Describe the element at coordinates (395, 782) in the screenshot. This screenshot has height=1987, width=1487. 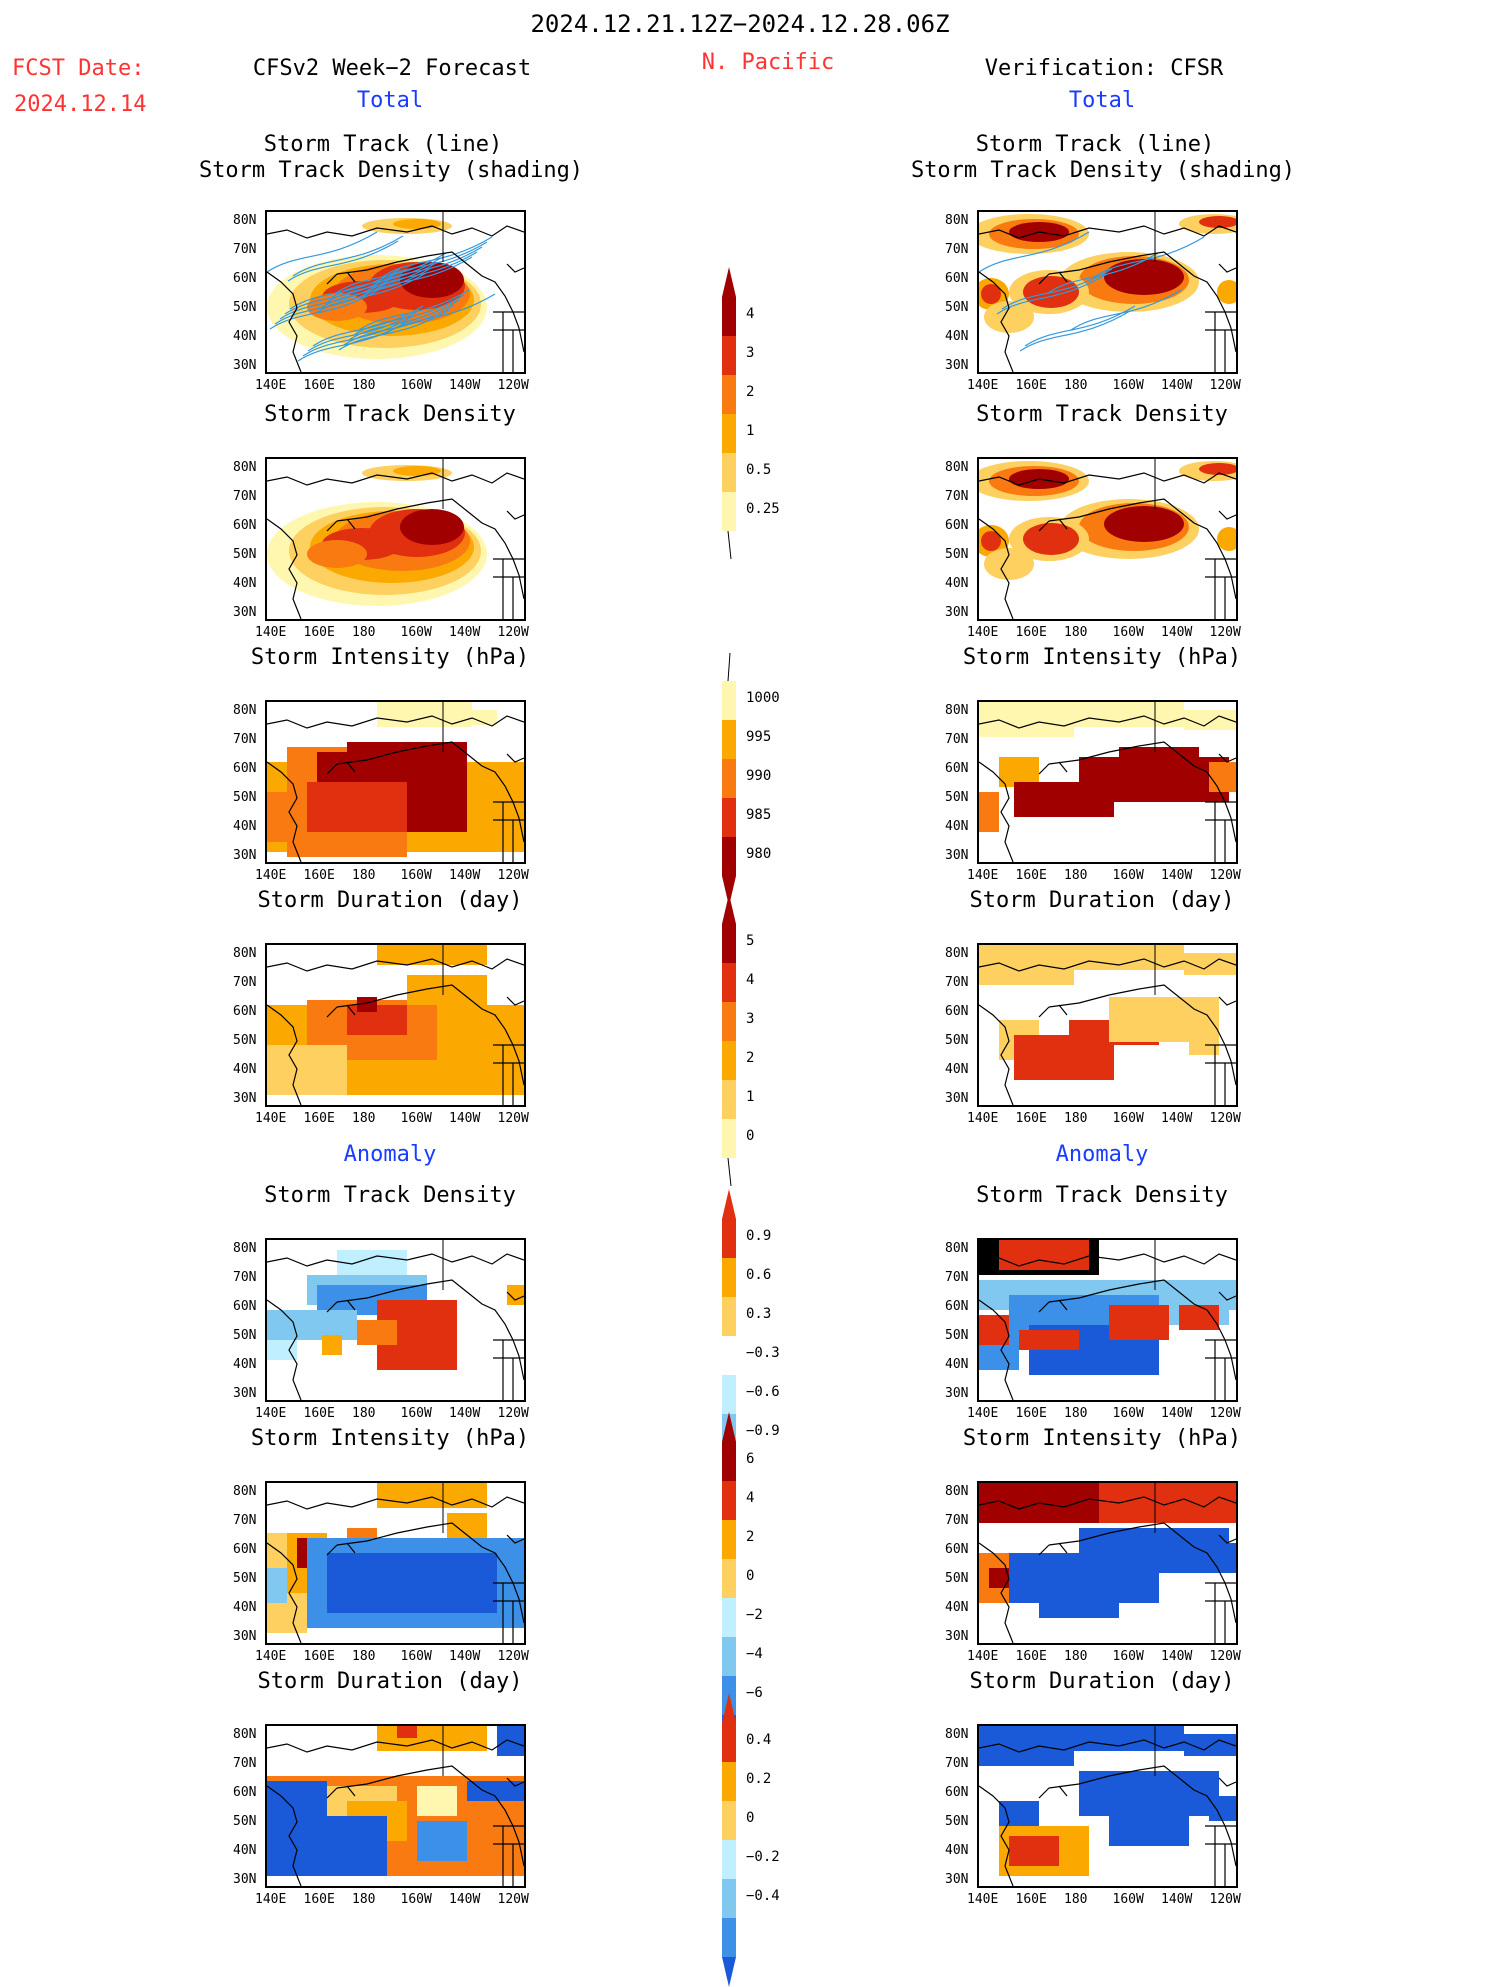
I see `forecast-total-intensity` at that location.